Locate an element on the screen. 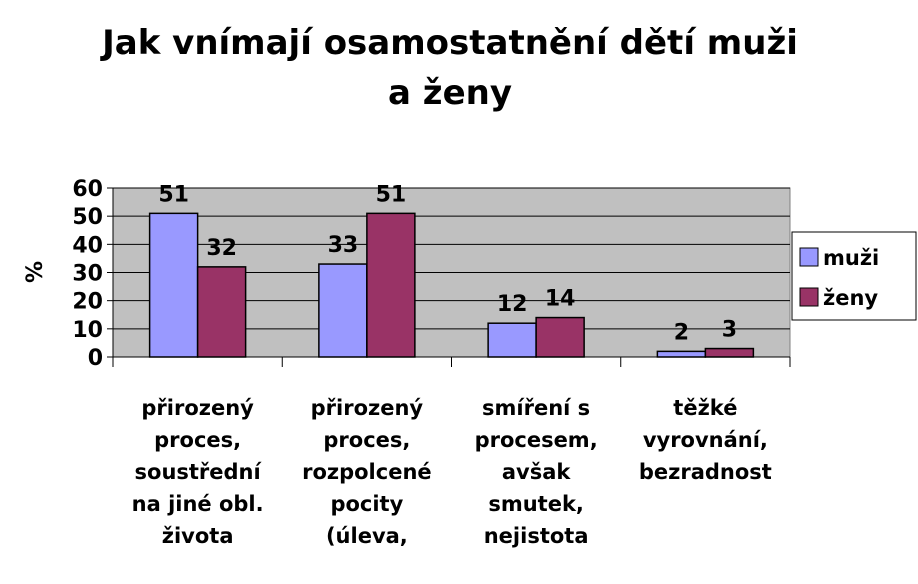  x-tick-label: těžké vyrovnání, bezradnost is located at coordinates (705, 440).